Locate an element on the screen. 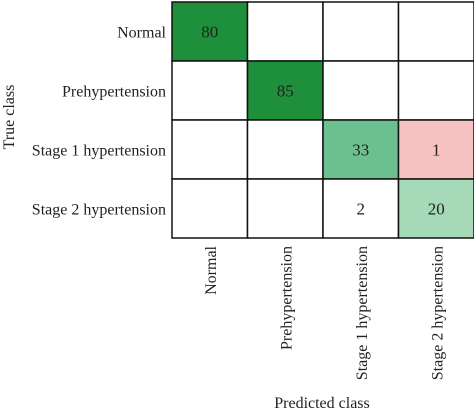 The height and width of the screenshot is (415, 474). row-label-normal: Normal is located at coordinates (141, 33).